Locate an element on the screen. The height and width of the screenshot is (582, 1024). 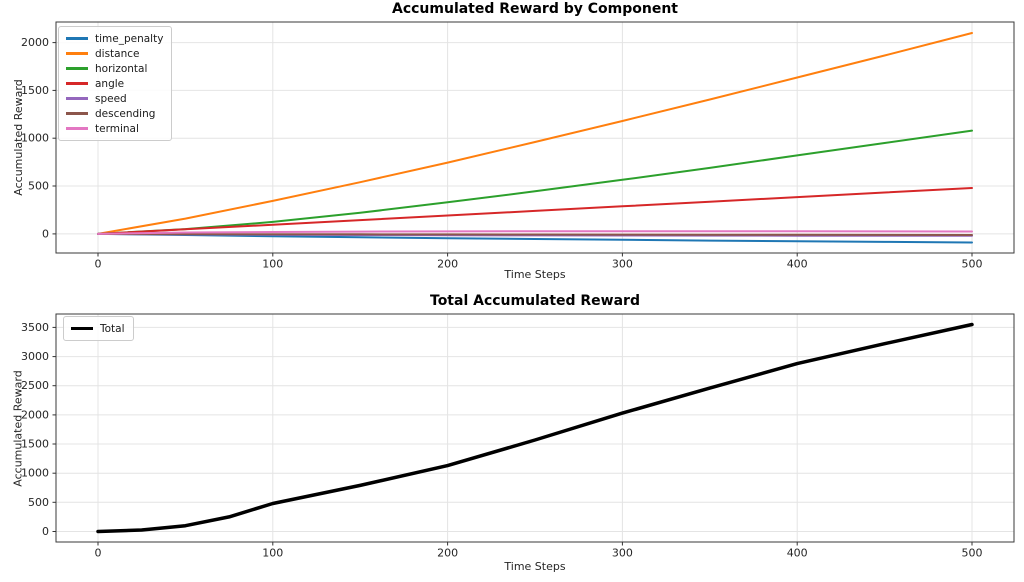
legend-entry-horizontal: horizontal is located at coordinates (114, 68).